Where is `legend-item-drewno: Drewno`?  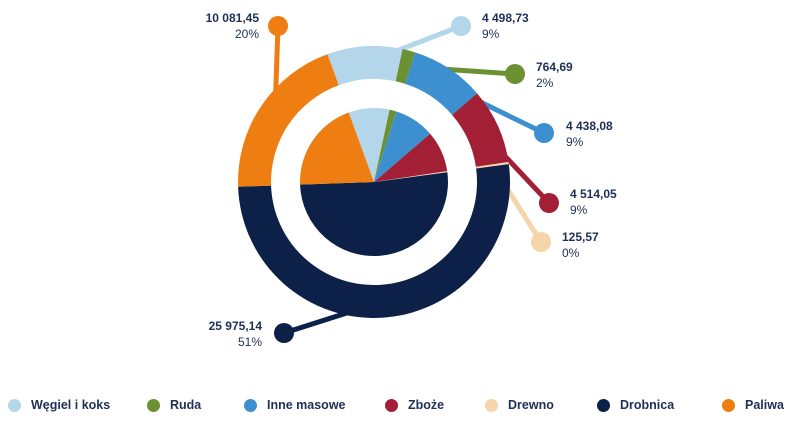 legend-item-drewno: Drewno is located at coordinates (519, 405).